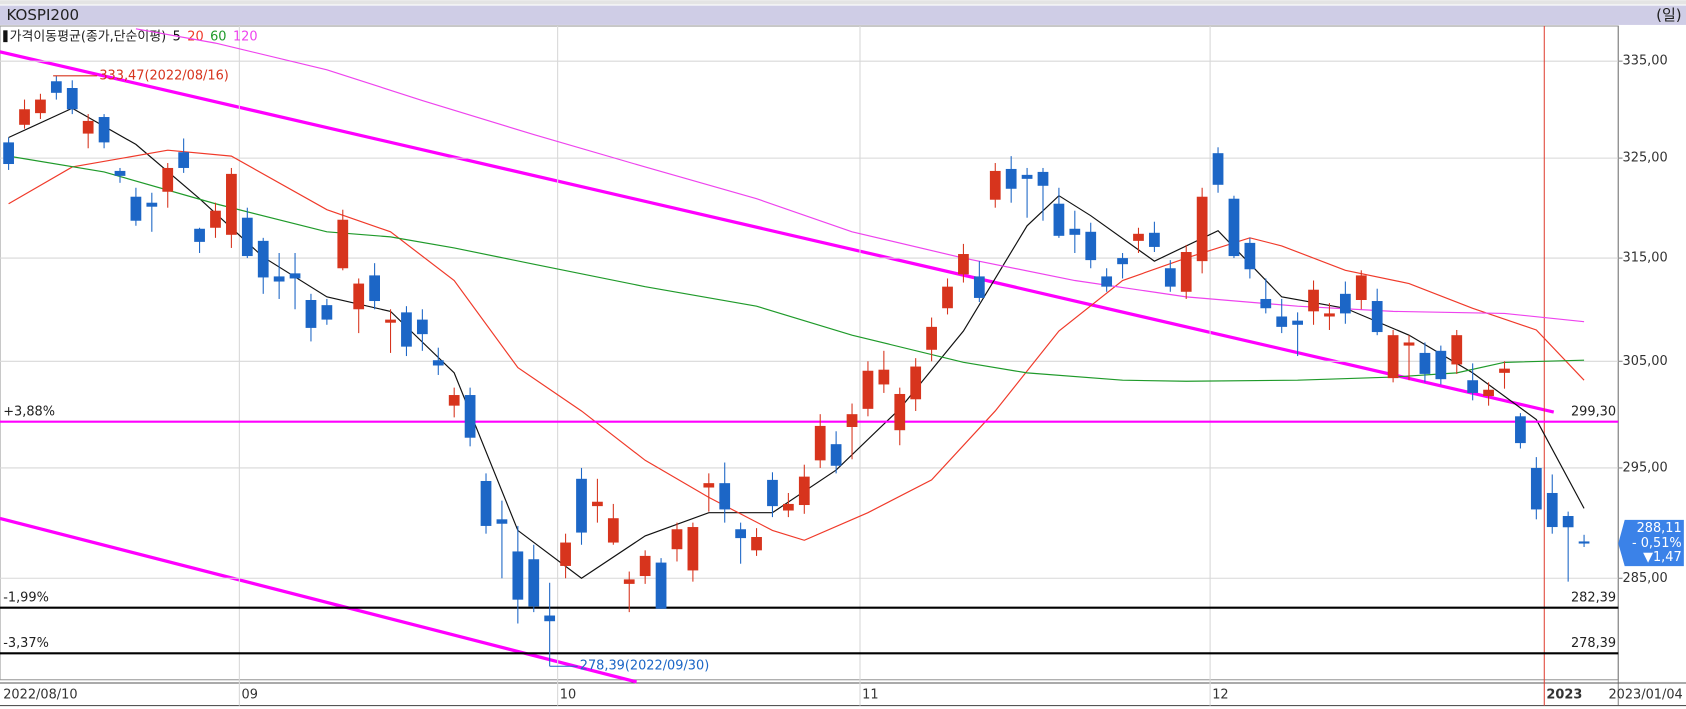 The image size is (1686, 709). Describe the element at coordinates (870, 694) in the screenshot. I see `x-tick-label: 11` at that location.